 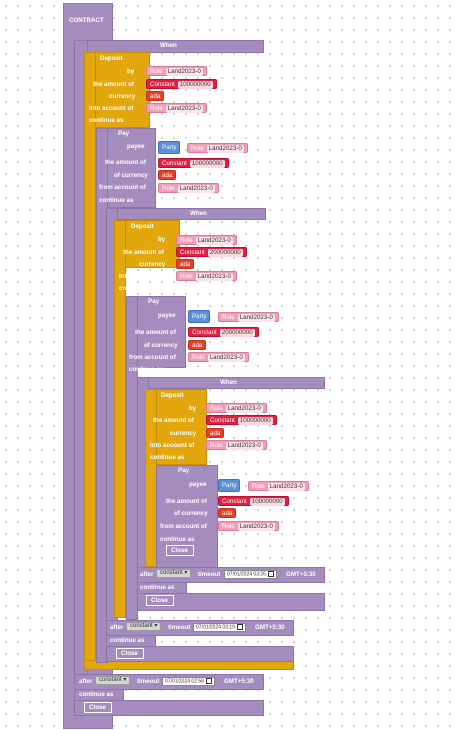 I want to click on contract-header, so click(x=88, y=21).